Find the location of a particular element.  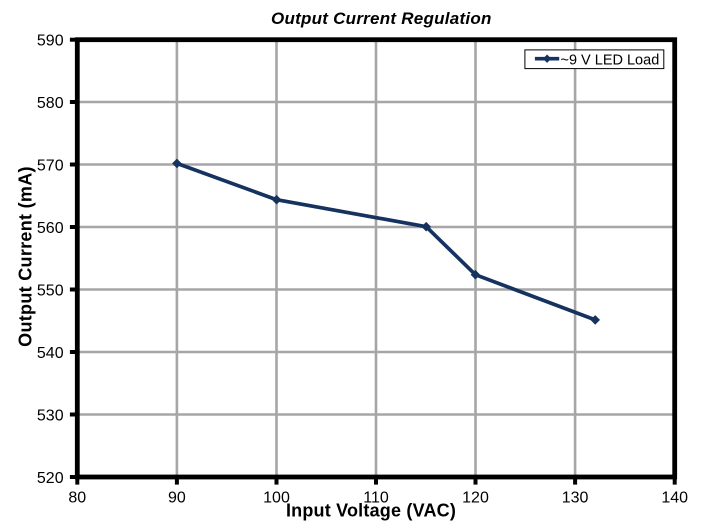

svg-text: 80 is located at coordinates (77, 497).